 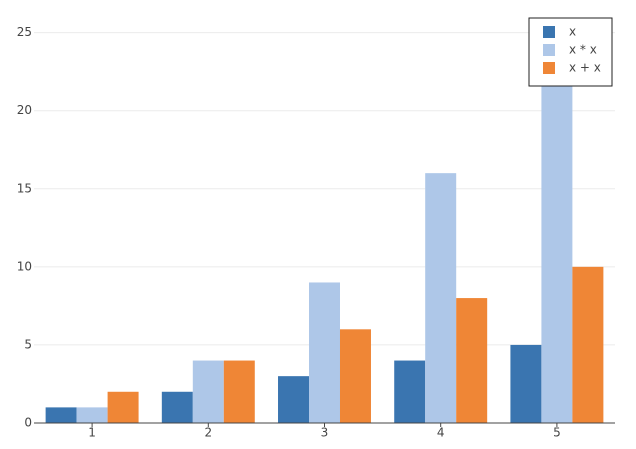 I want to click on y-tick-label: 25, so click(x=24, y=32).